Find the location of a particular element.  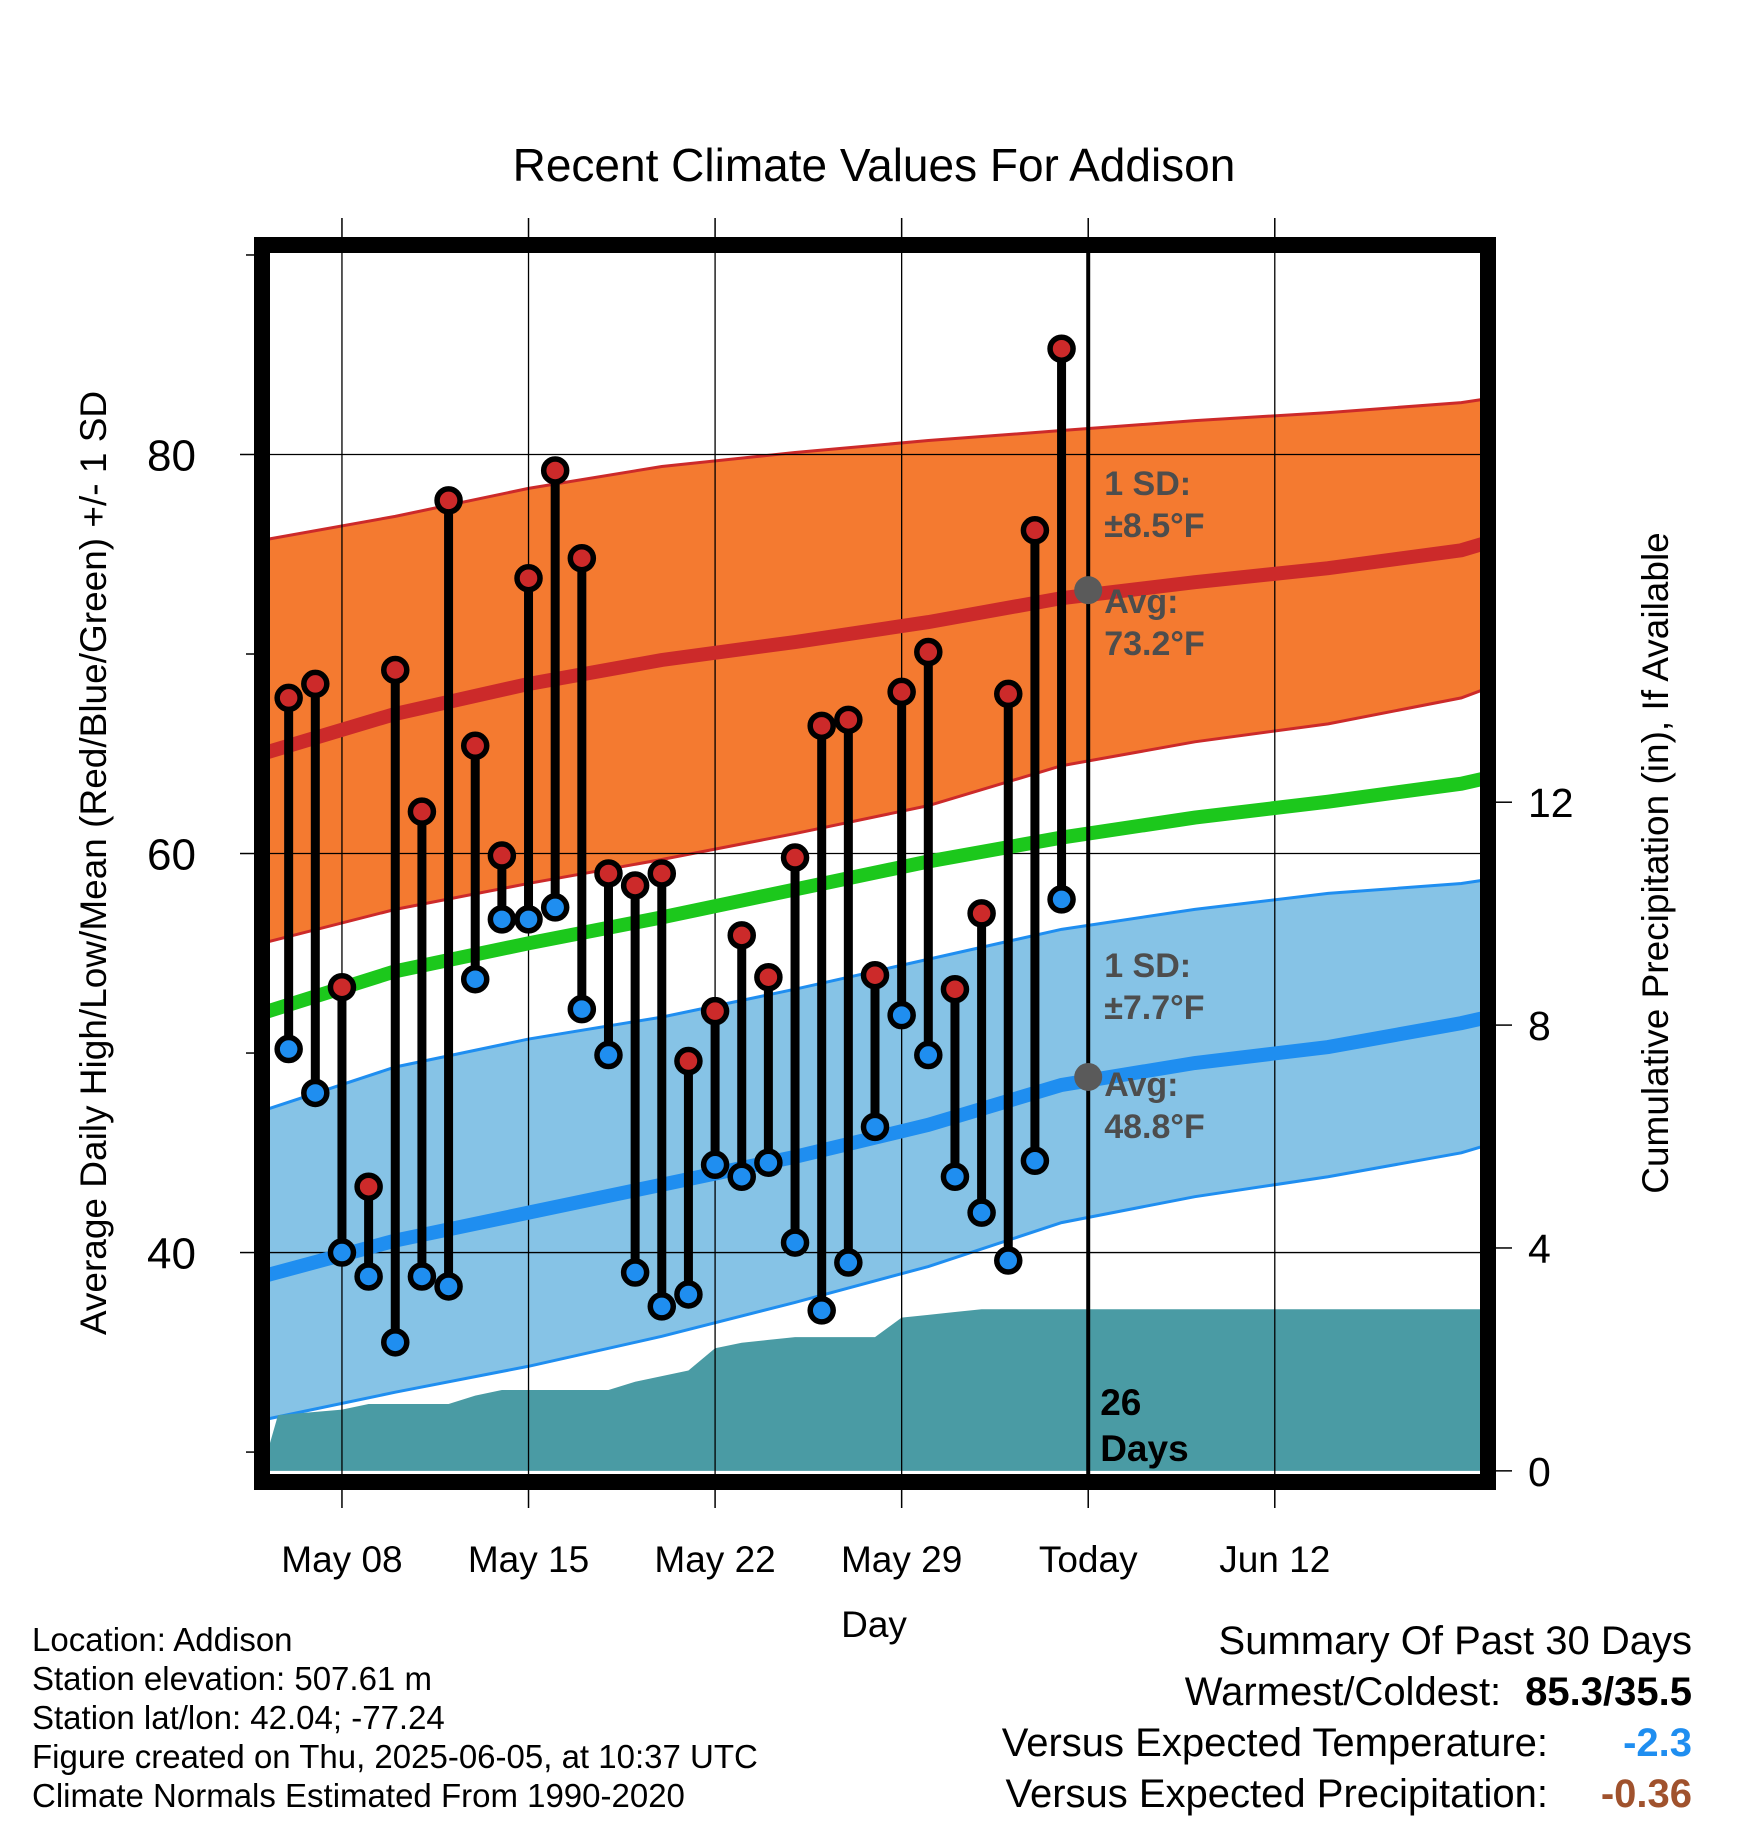

latlon-text: Station lat/lon: 42.04; -77.24 is located at coordinates (238, 1717).